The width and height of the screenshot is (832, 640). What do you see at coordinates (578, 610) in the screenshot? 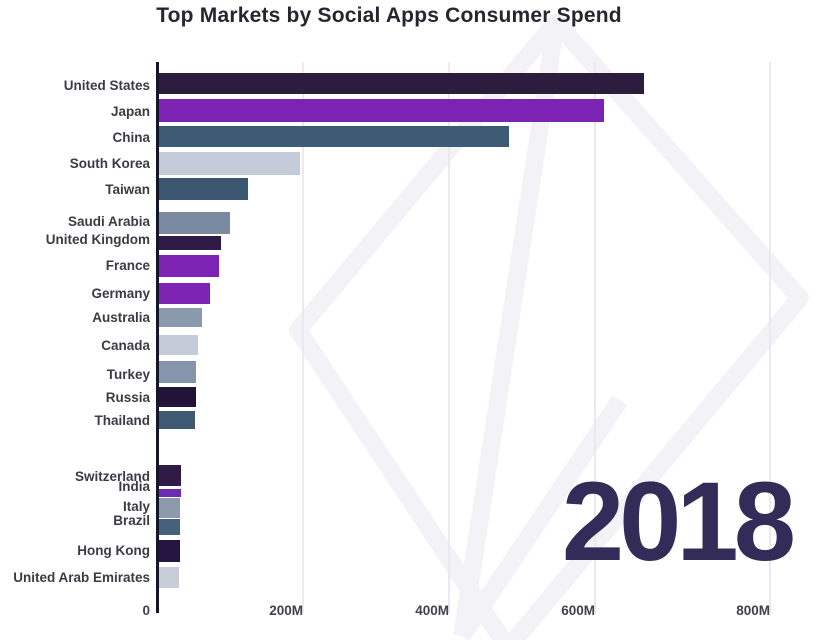
I see `axis-tick-label: 600M` at bounding box center [578, 610].